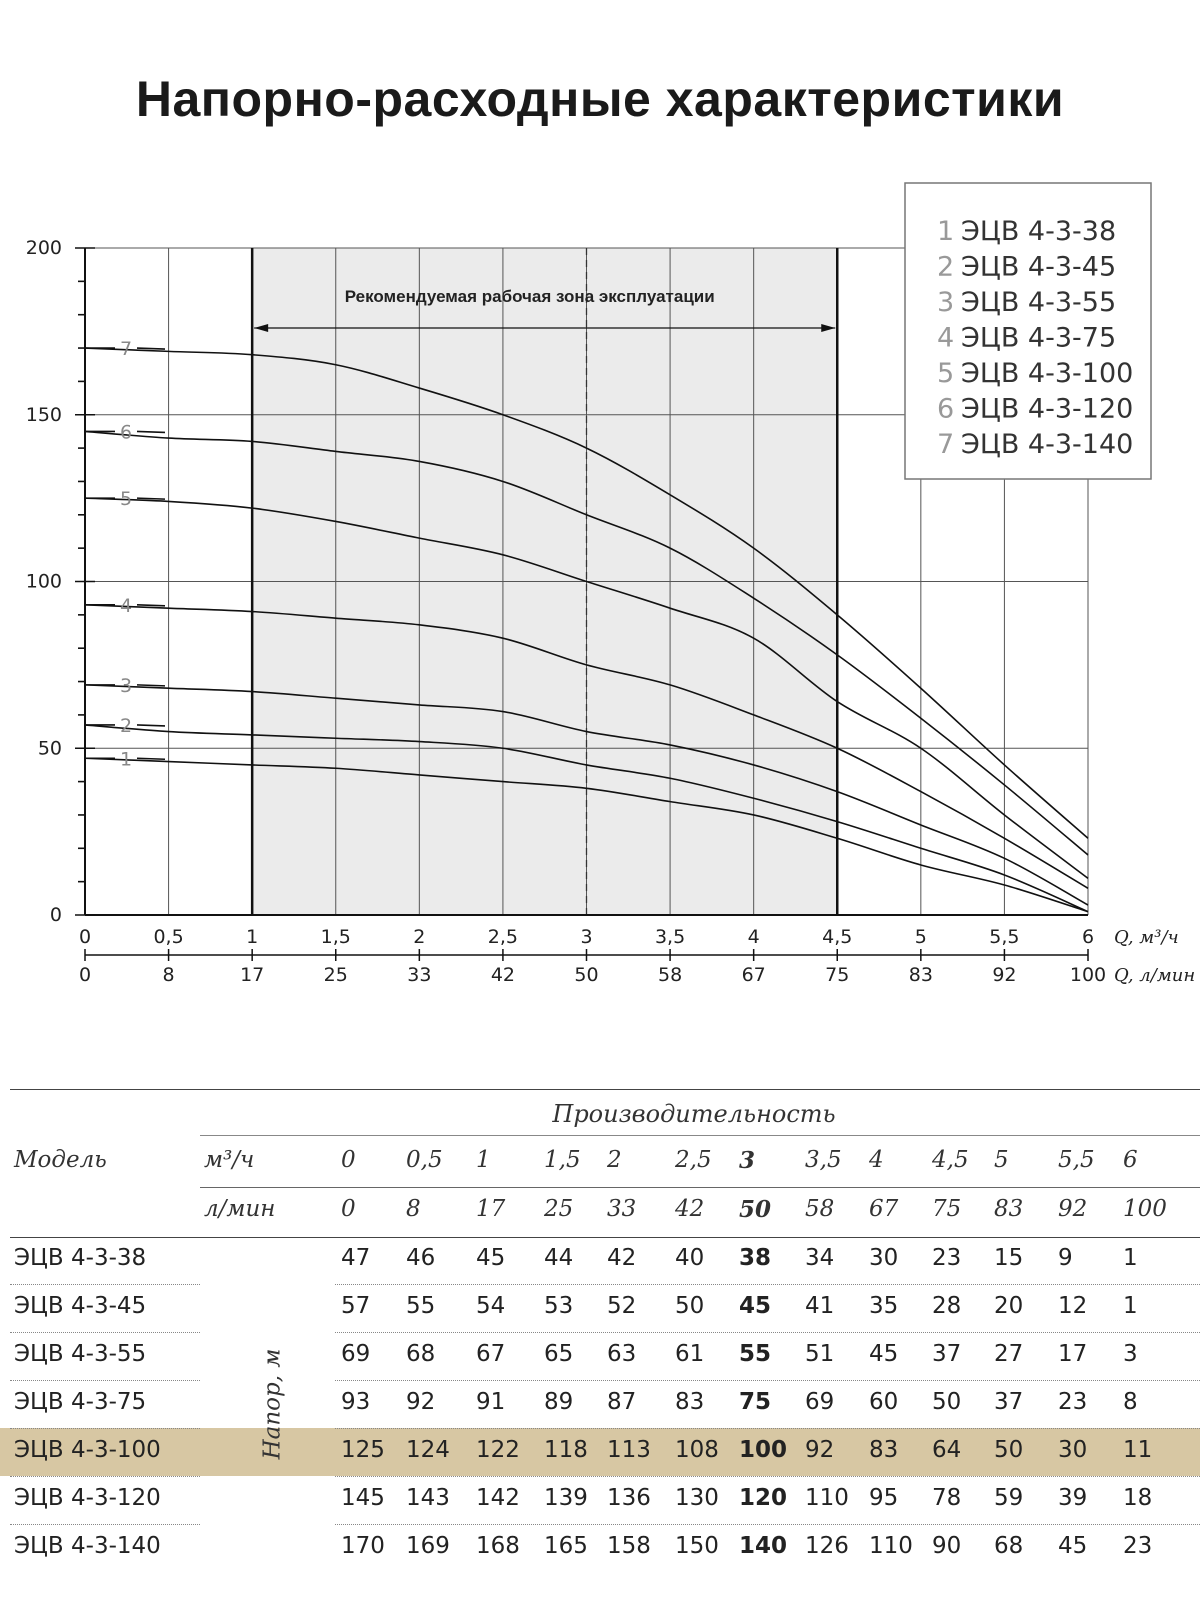 This screenshot has height=1600, width=1200. What do you see at coordinates (921, 937) in the screenshot?
I see `x-tick-label-m3h: 5` at bounding box center [921, 937].